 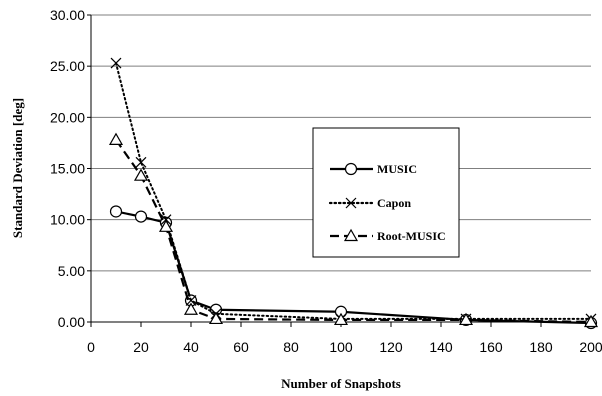 I want to click on y-tick-label: 10.00, so click(x=67, y=220).